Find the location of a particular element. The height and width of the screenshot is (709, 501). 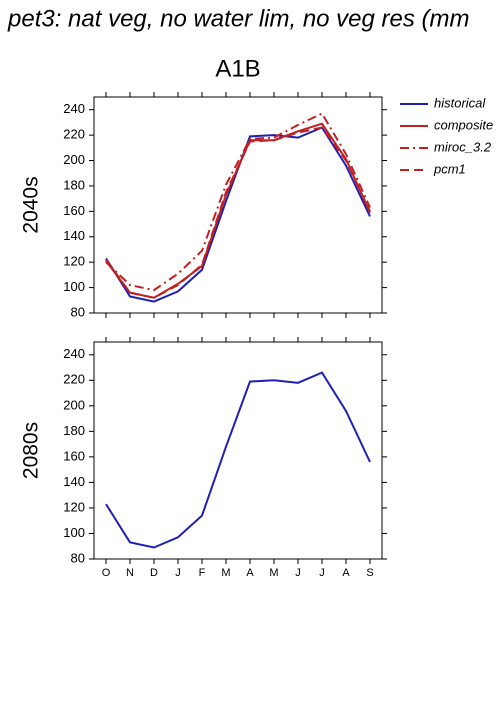

y-axis-label: 2080s is located at coordinates (31, 450).